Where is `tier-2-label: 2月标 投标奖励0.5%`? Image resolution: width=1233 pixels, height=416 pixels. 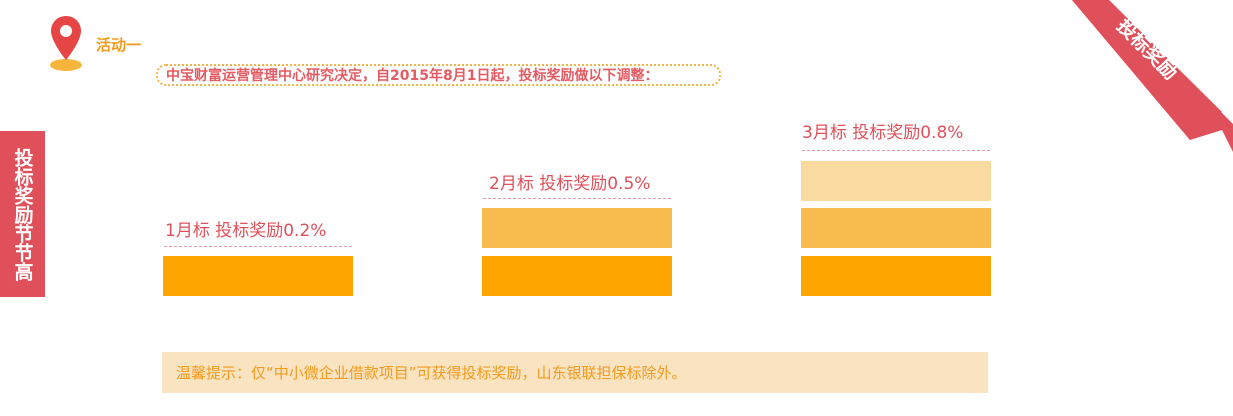
tier-2-label: 2月标 投标奖励0.5% is located at coordinates (570, 184).